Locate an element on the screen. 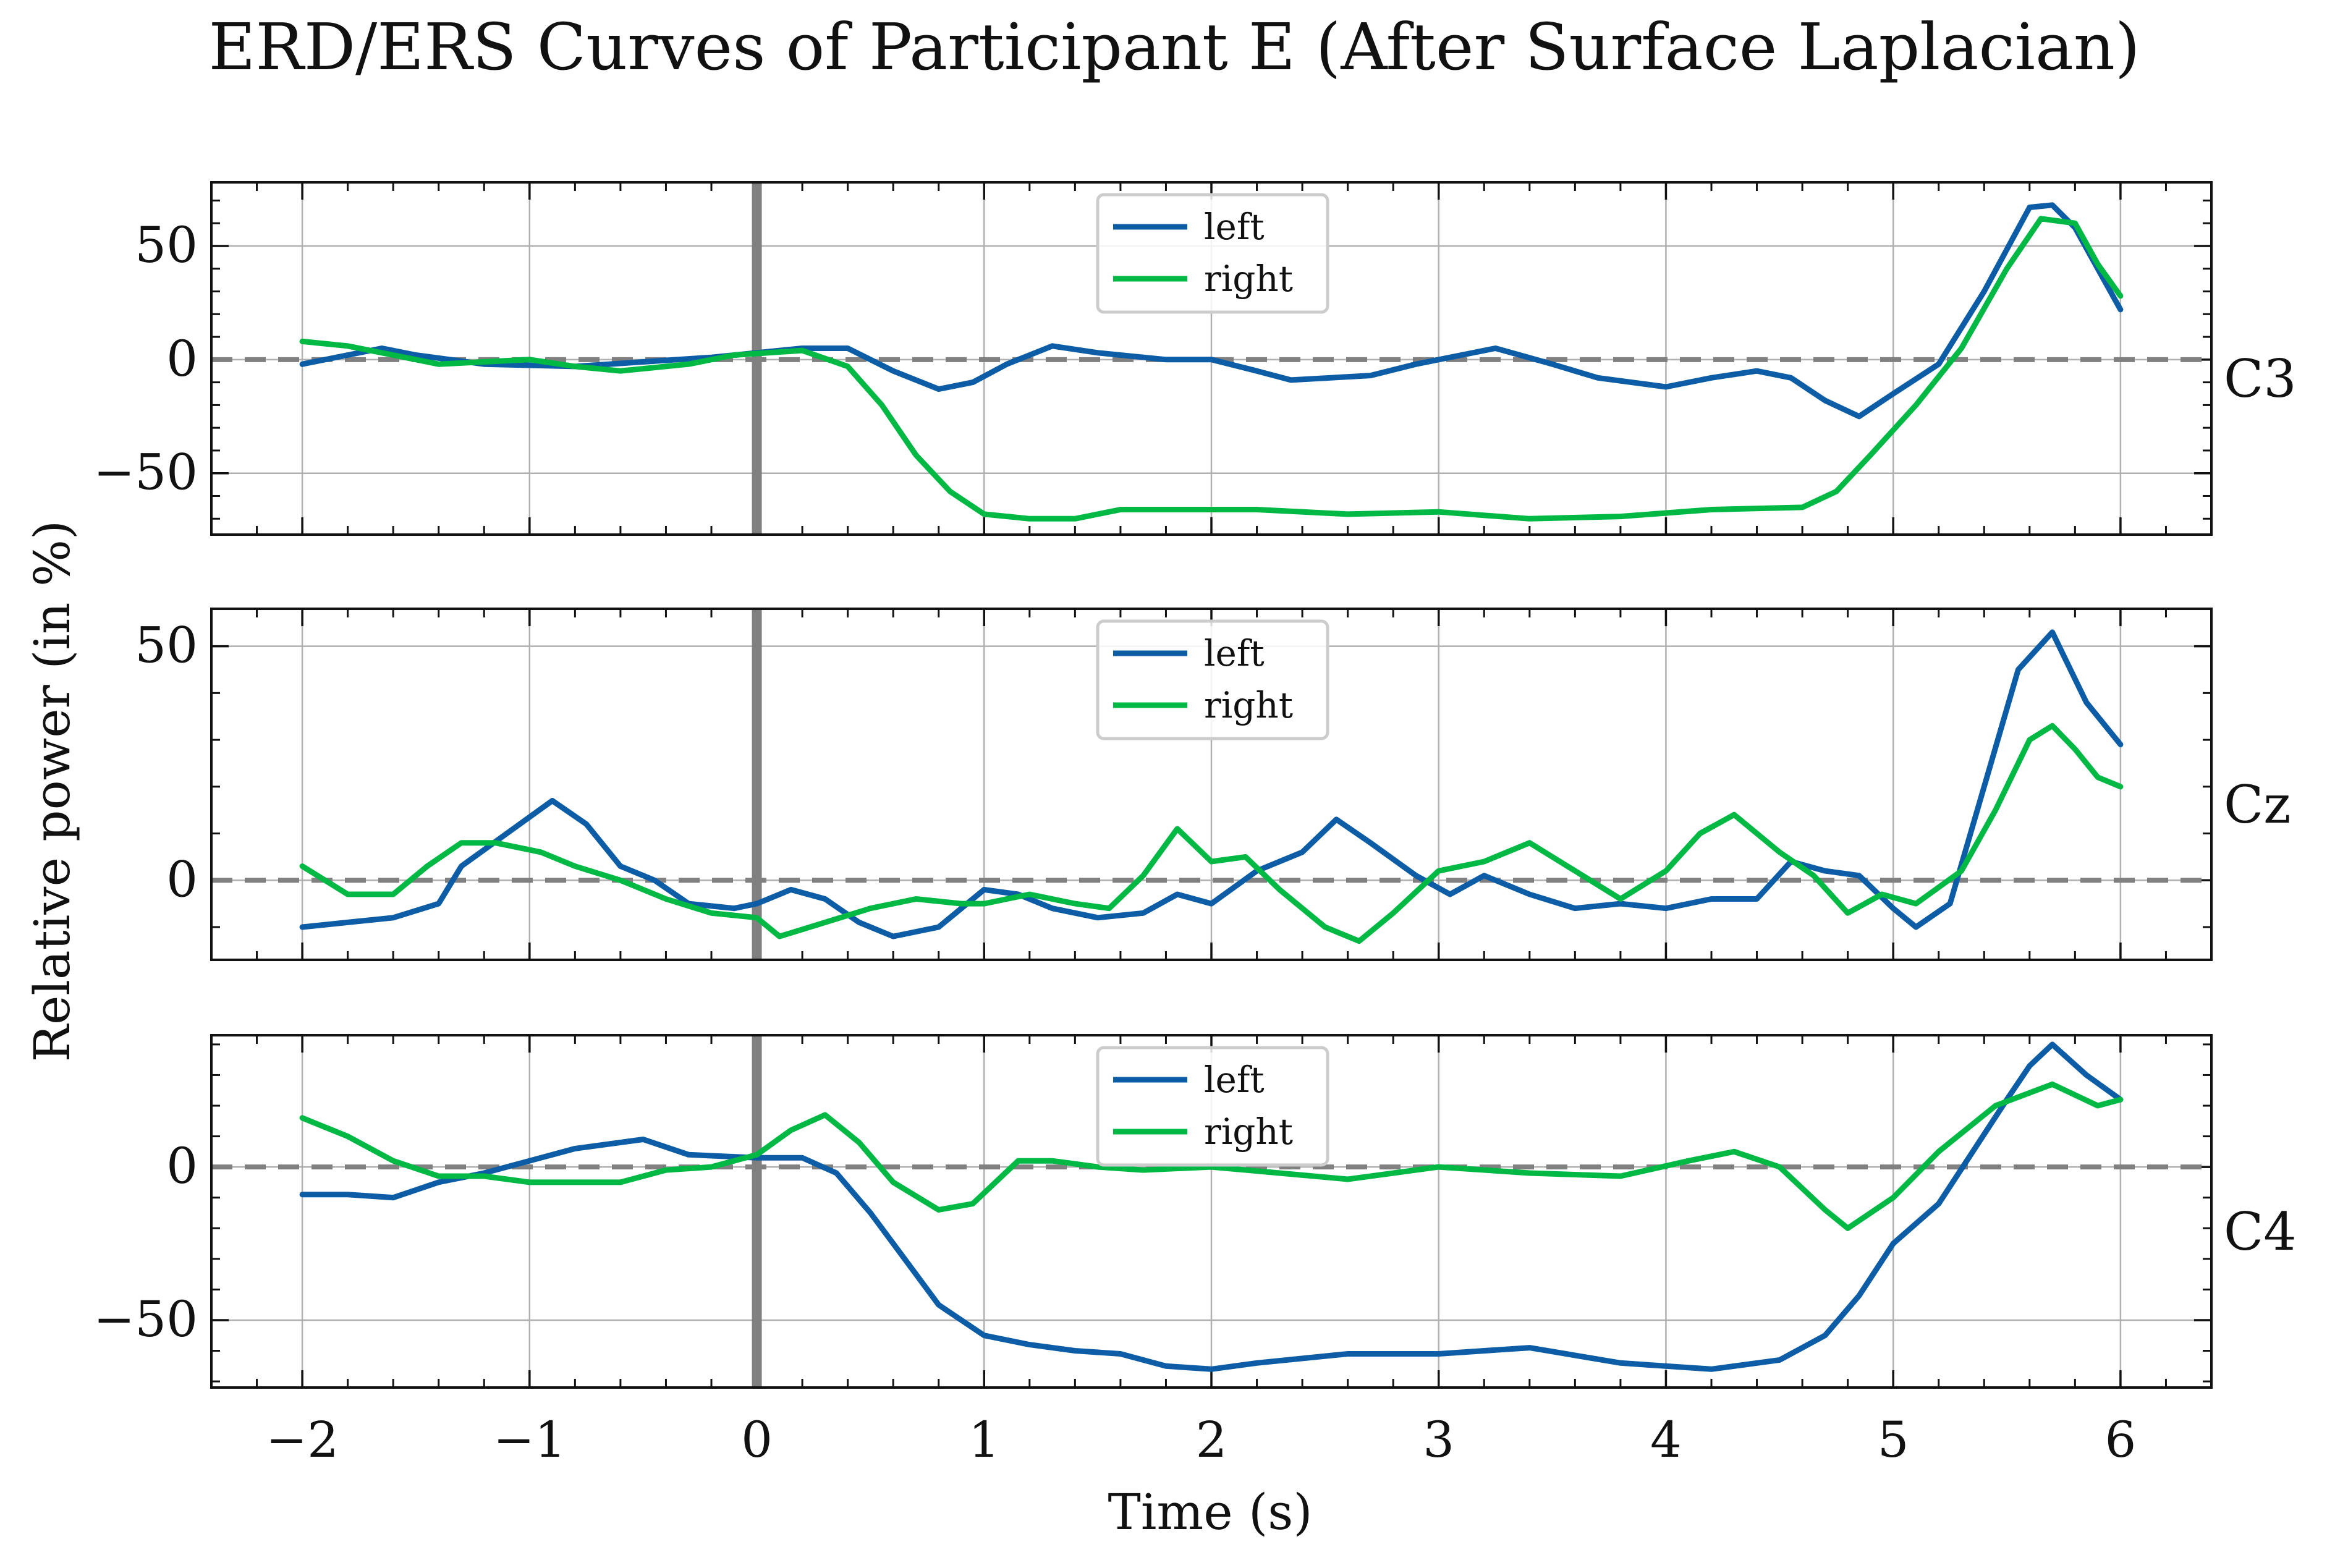  channel-label-c3: C3 is located at coordinates (2260, 379).